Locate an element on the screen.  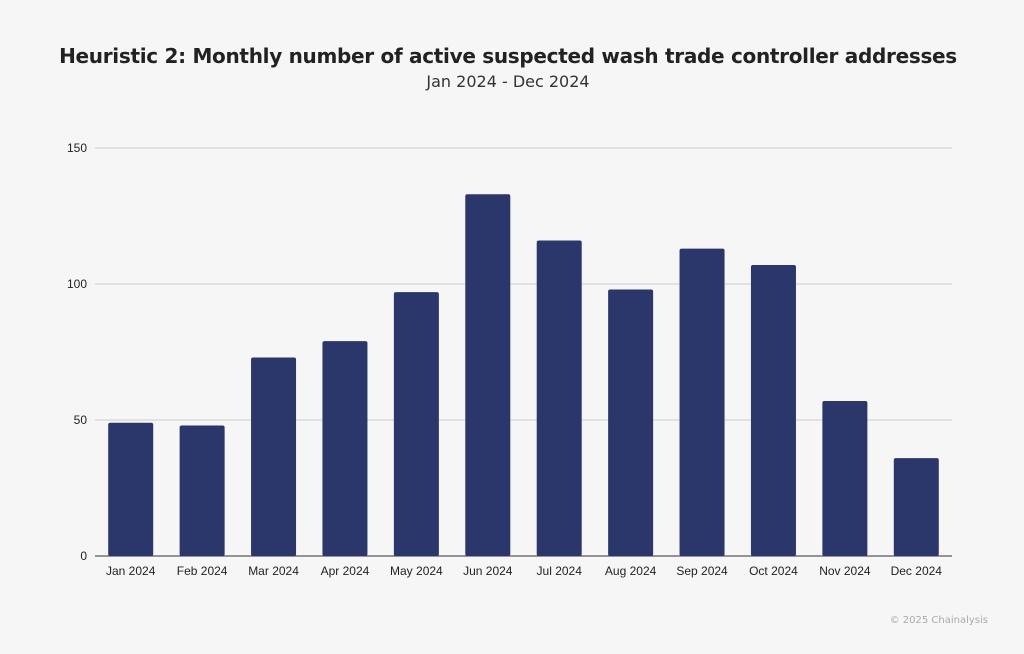
x-tick-label: Jun 2024 is located at coordinates (488, 571).